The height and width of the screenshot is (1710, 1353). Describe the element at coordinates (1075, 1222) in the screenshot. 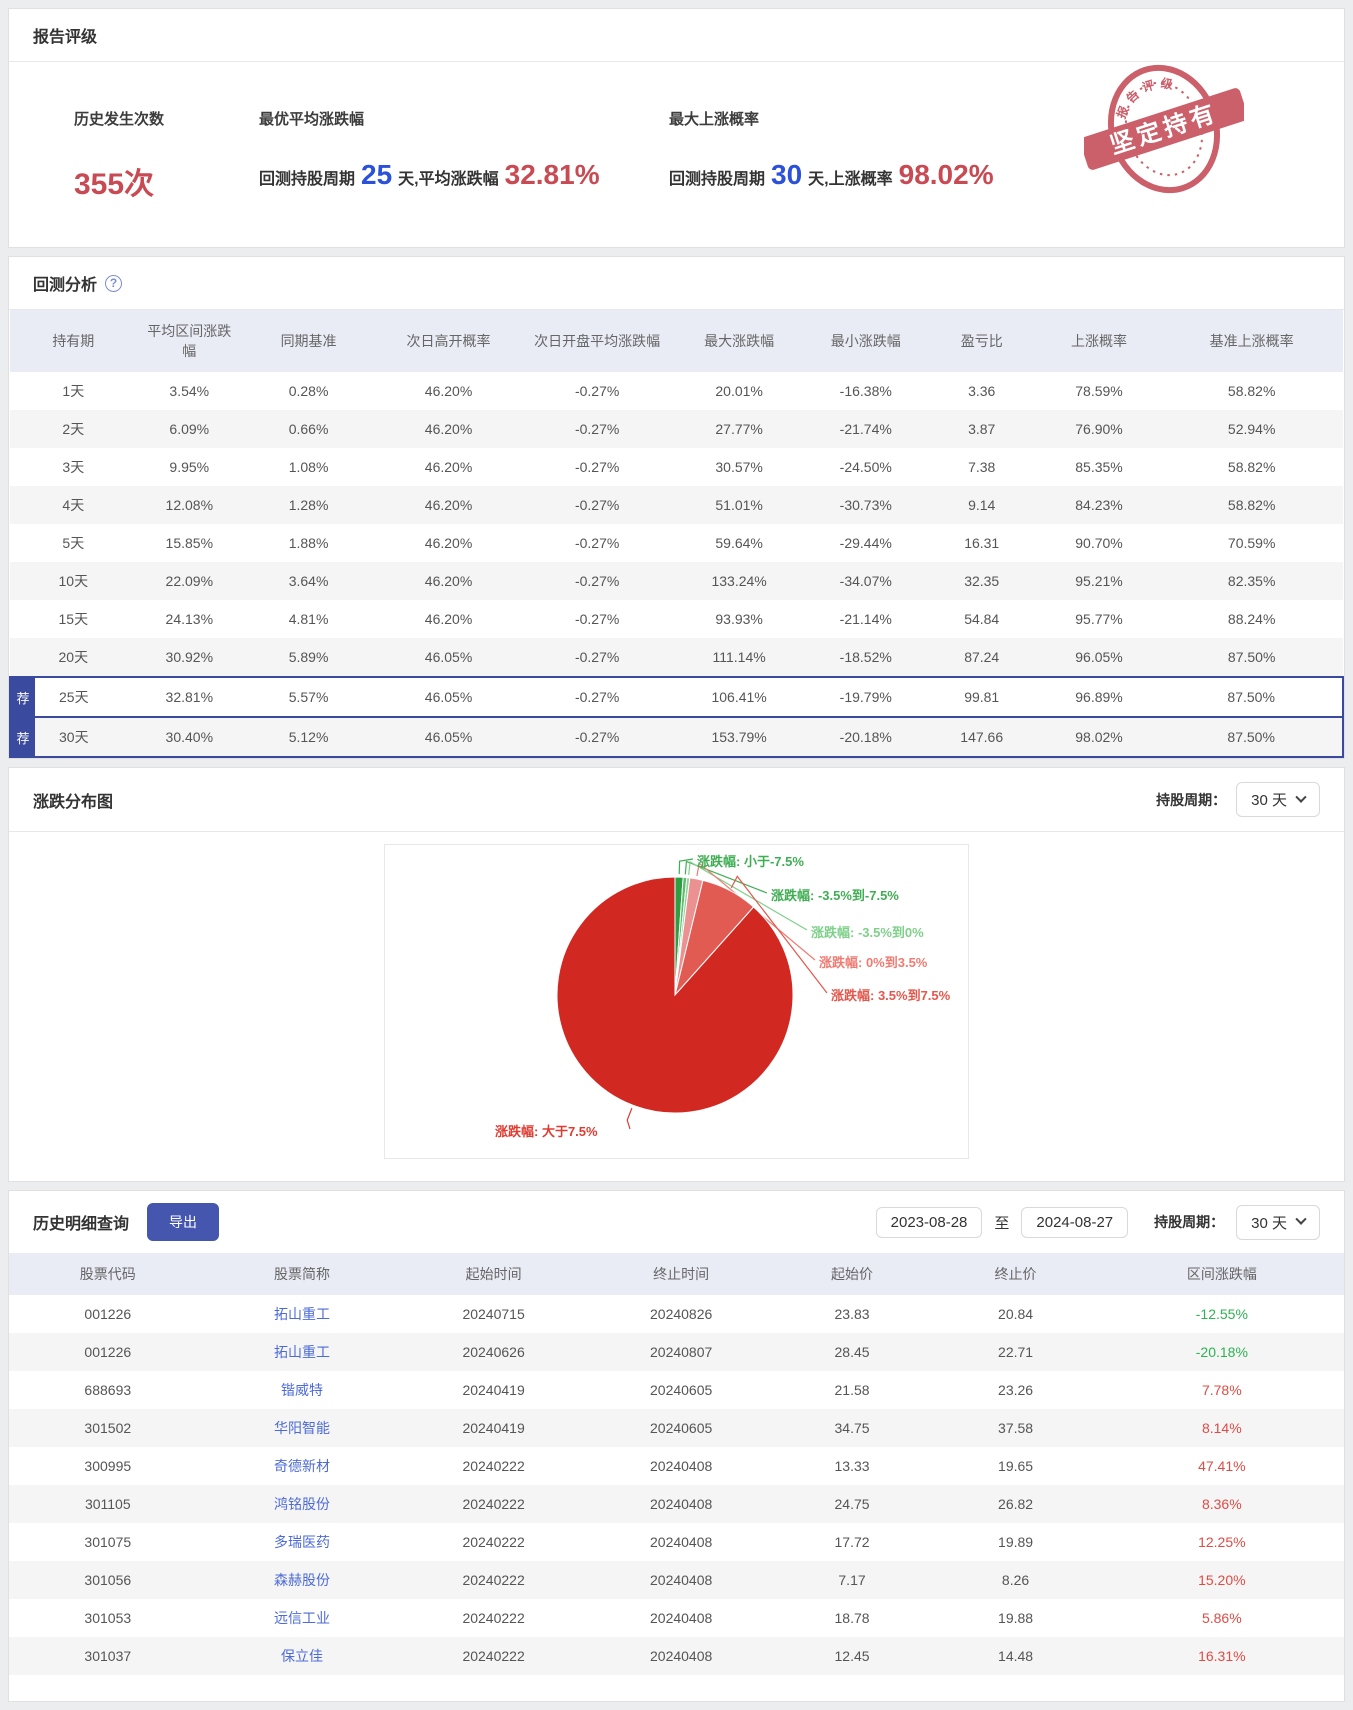

I see `date-to-input: 2024-08-27` at that location.